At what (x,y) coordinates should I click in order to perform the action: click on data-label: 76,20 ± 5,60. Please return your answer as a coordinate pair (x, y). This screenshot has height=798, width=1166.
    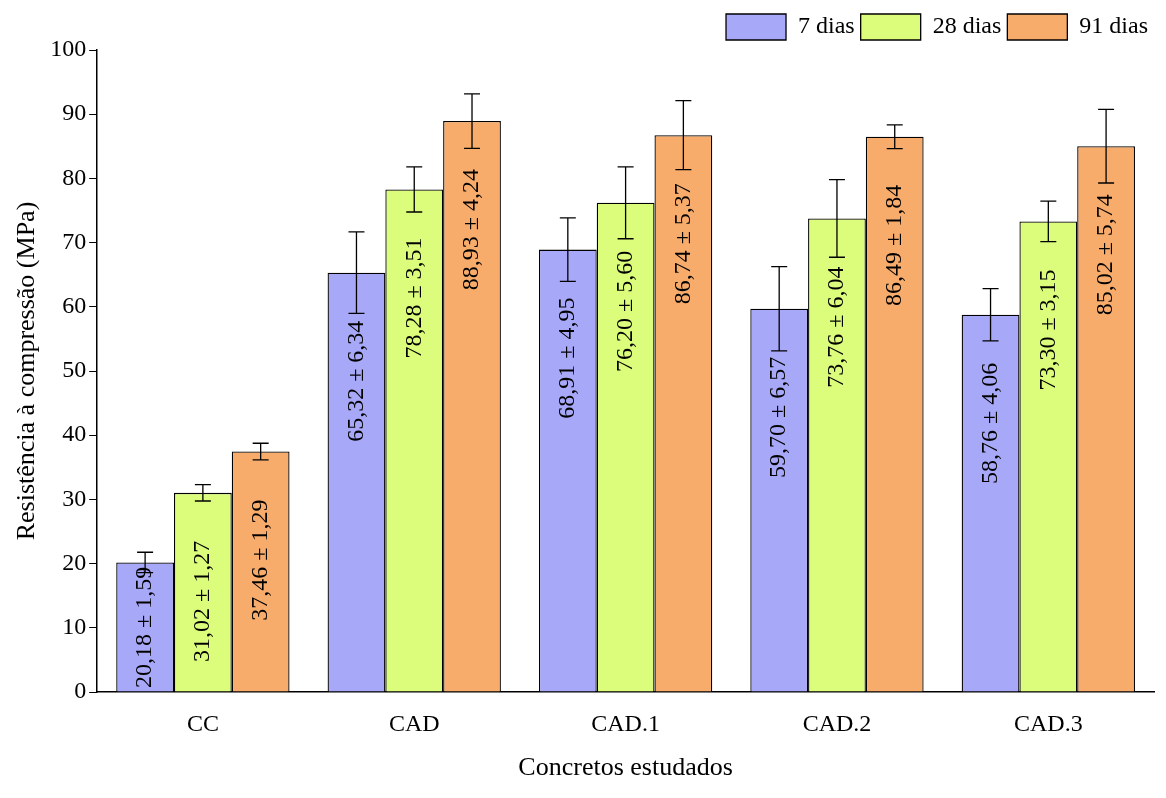
    Looking at the image, I should click on (623, 311).